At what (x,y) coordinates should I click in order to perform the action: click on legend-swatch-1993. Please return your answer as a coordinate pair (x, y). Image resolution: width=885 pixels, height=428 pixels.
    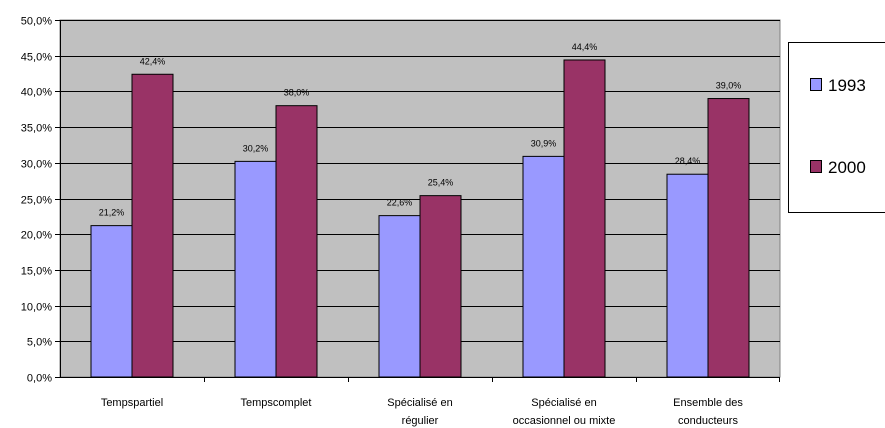
    Looking at the image, I should click on (816, 84).